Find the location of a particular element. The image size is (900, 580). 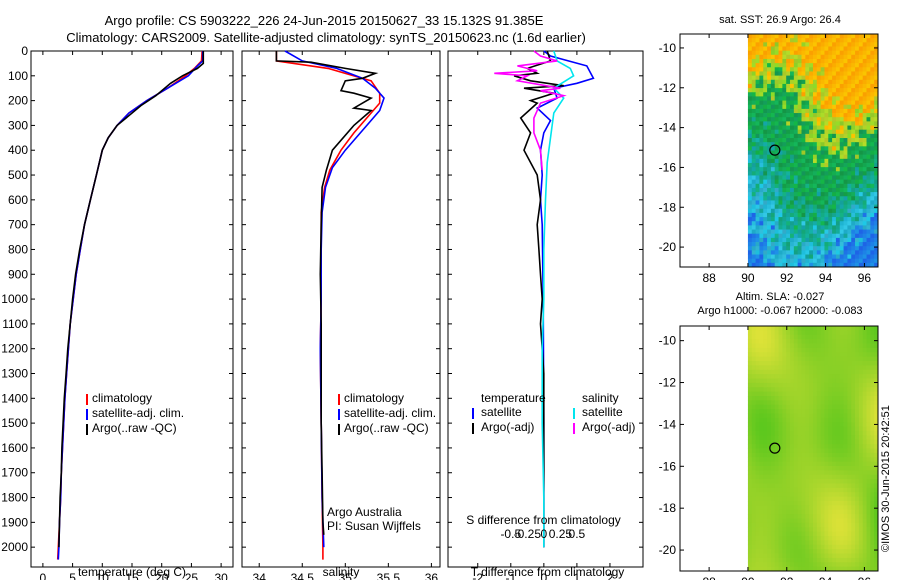

salinity-x-label: salinity is located at coordinates (341, 572).